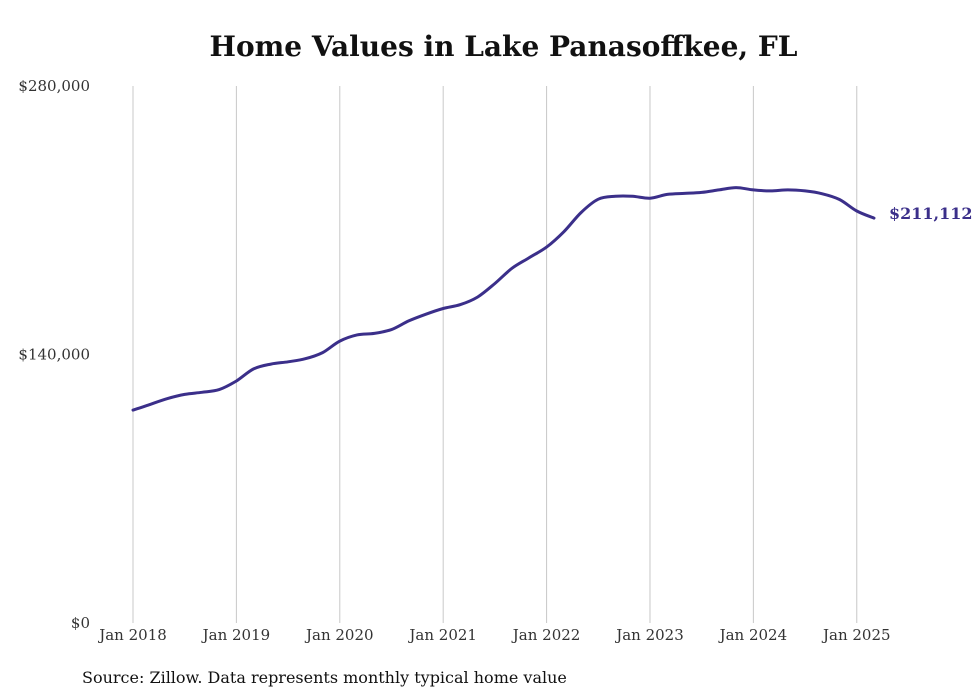 The image size is (980, 699). Describe the element at coordinates (54, 86) in the screenshot. I see `y-tick-label: $280,000` at that location.